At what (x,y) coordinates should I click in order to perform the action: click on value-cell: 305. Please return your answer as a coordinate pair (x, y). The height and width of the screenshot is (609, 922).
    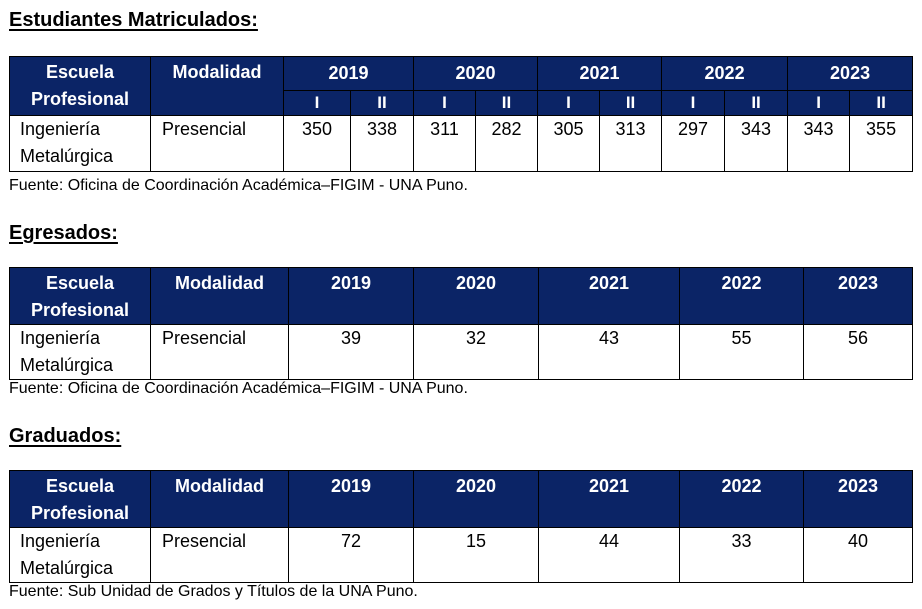
    Looking at the image, I should click on (569, 143).